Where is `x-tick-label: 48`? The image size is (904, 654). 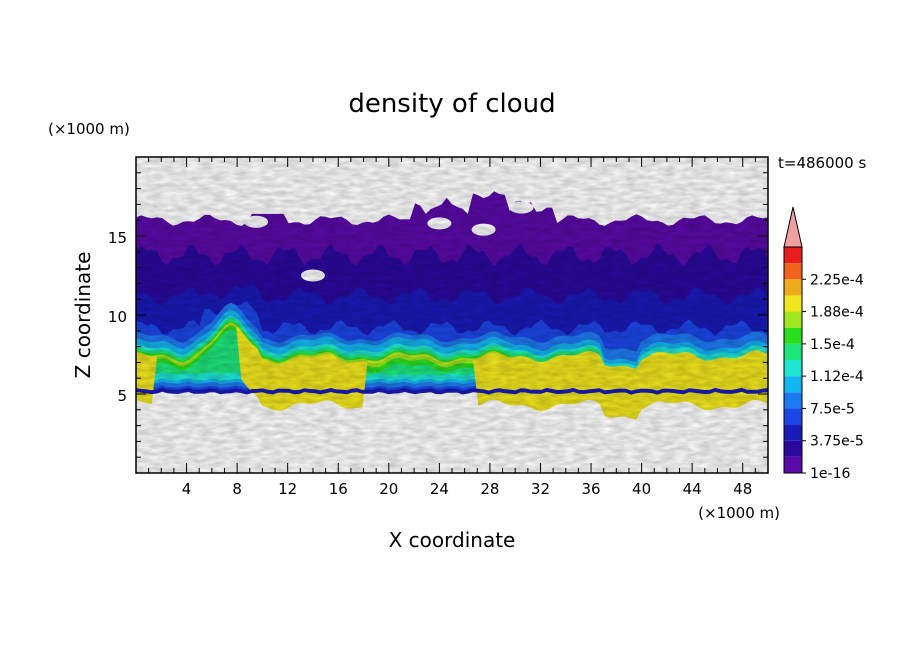
x-tick-label: 48 is located at coordinates (742, 489).